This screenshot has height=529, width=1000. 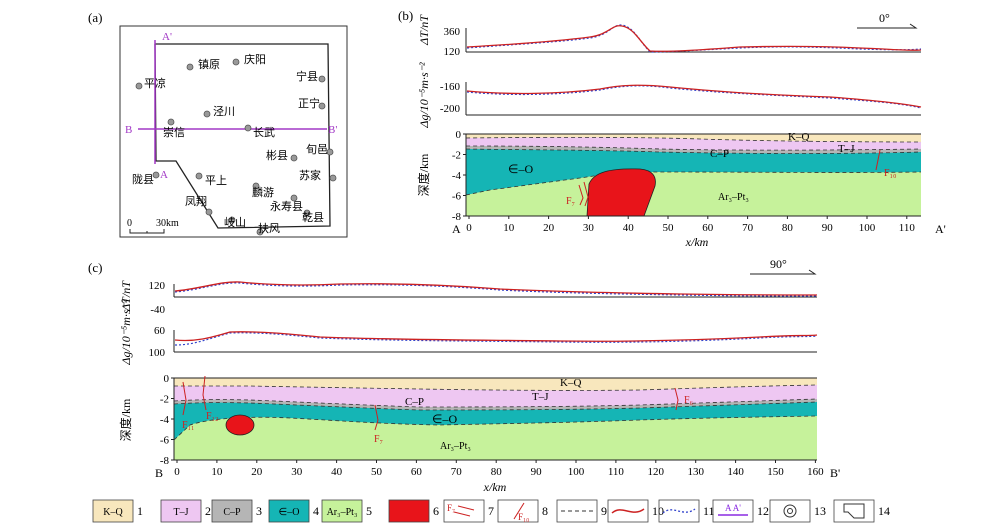 I want to click on panel-c-intrusion-body, so click(x=240, y=425).